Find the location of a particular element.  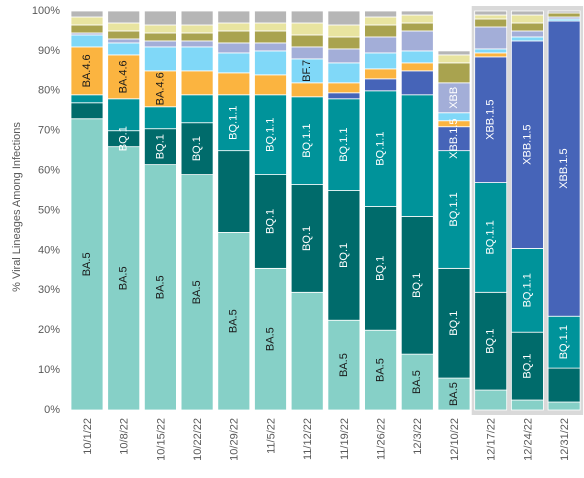

x-tick-label: 12/31/22 is located at coordinates (565, 439).